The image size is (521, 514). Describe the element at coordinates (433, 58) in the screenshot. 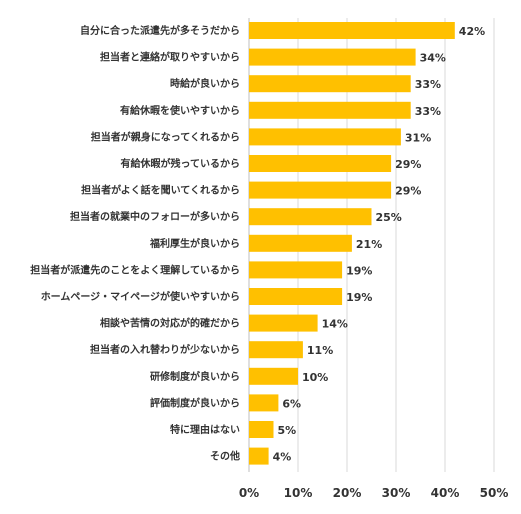

I see `data-label: 34%` at that location.